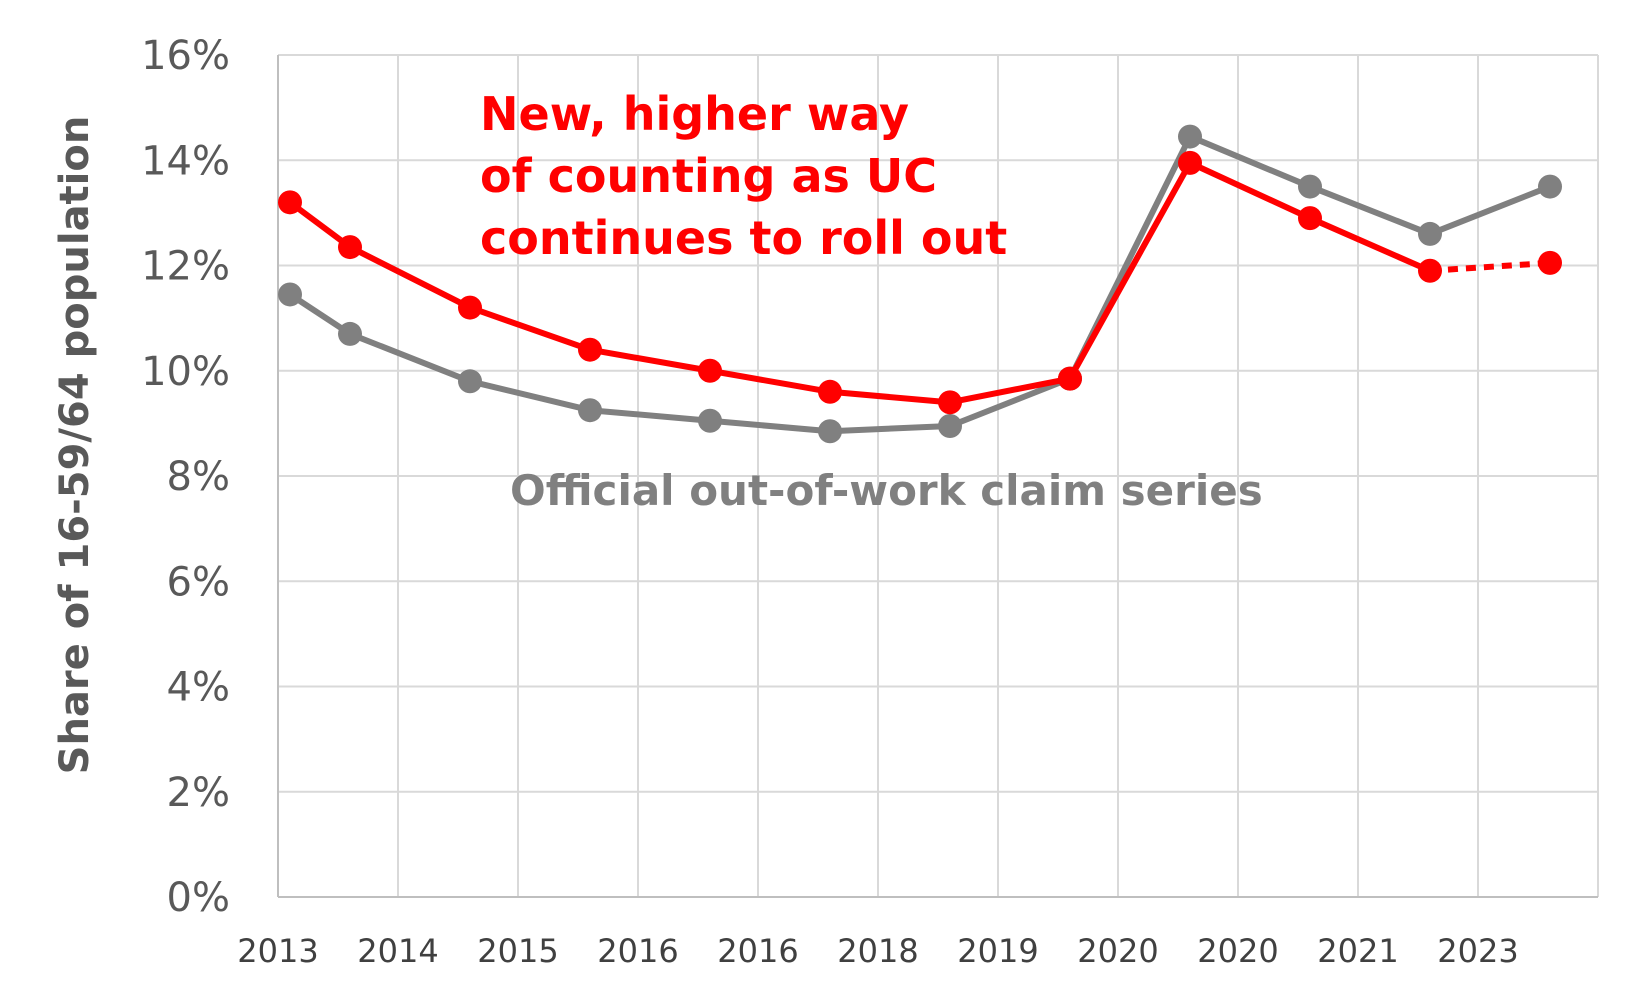 The image size is (1650, 997). I want to click on y-tick-label: 8%, so click(198, 477).